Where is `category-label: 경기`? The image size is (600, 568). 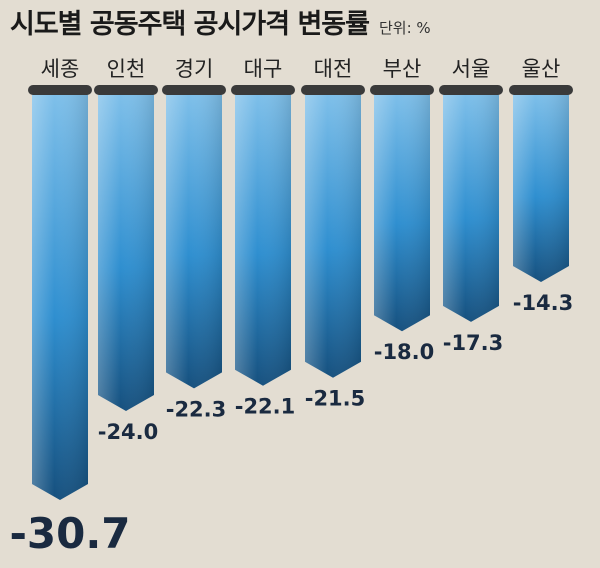
category-label: 경기 is located at coordinates (194, 69).